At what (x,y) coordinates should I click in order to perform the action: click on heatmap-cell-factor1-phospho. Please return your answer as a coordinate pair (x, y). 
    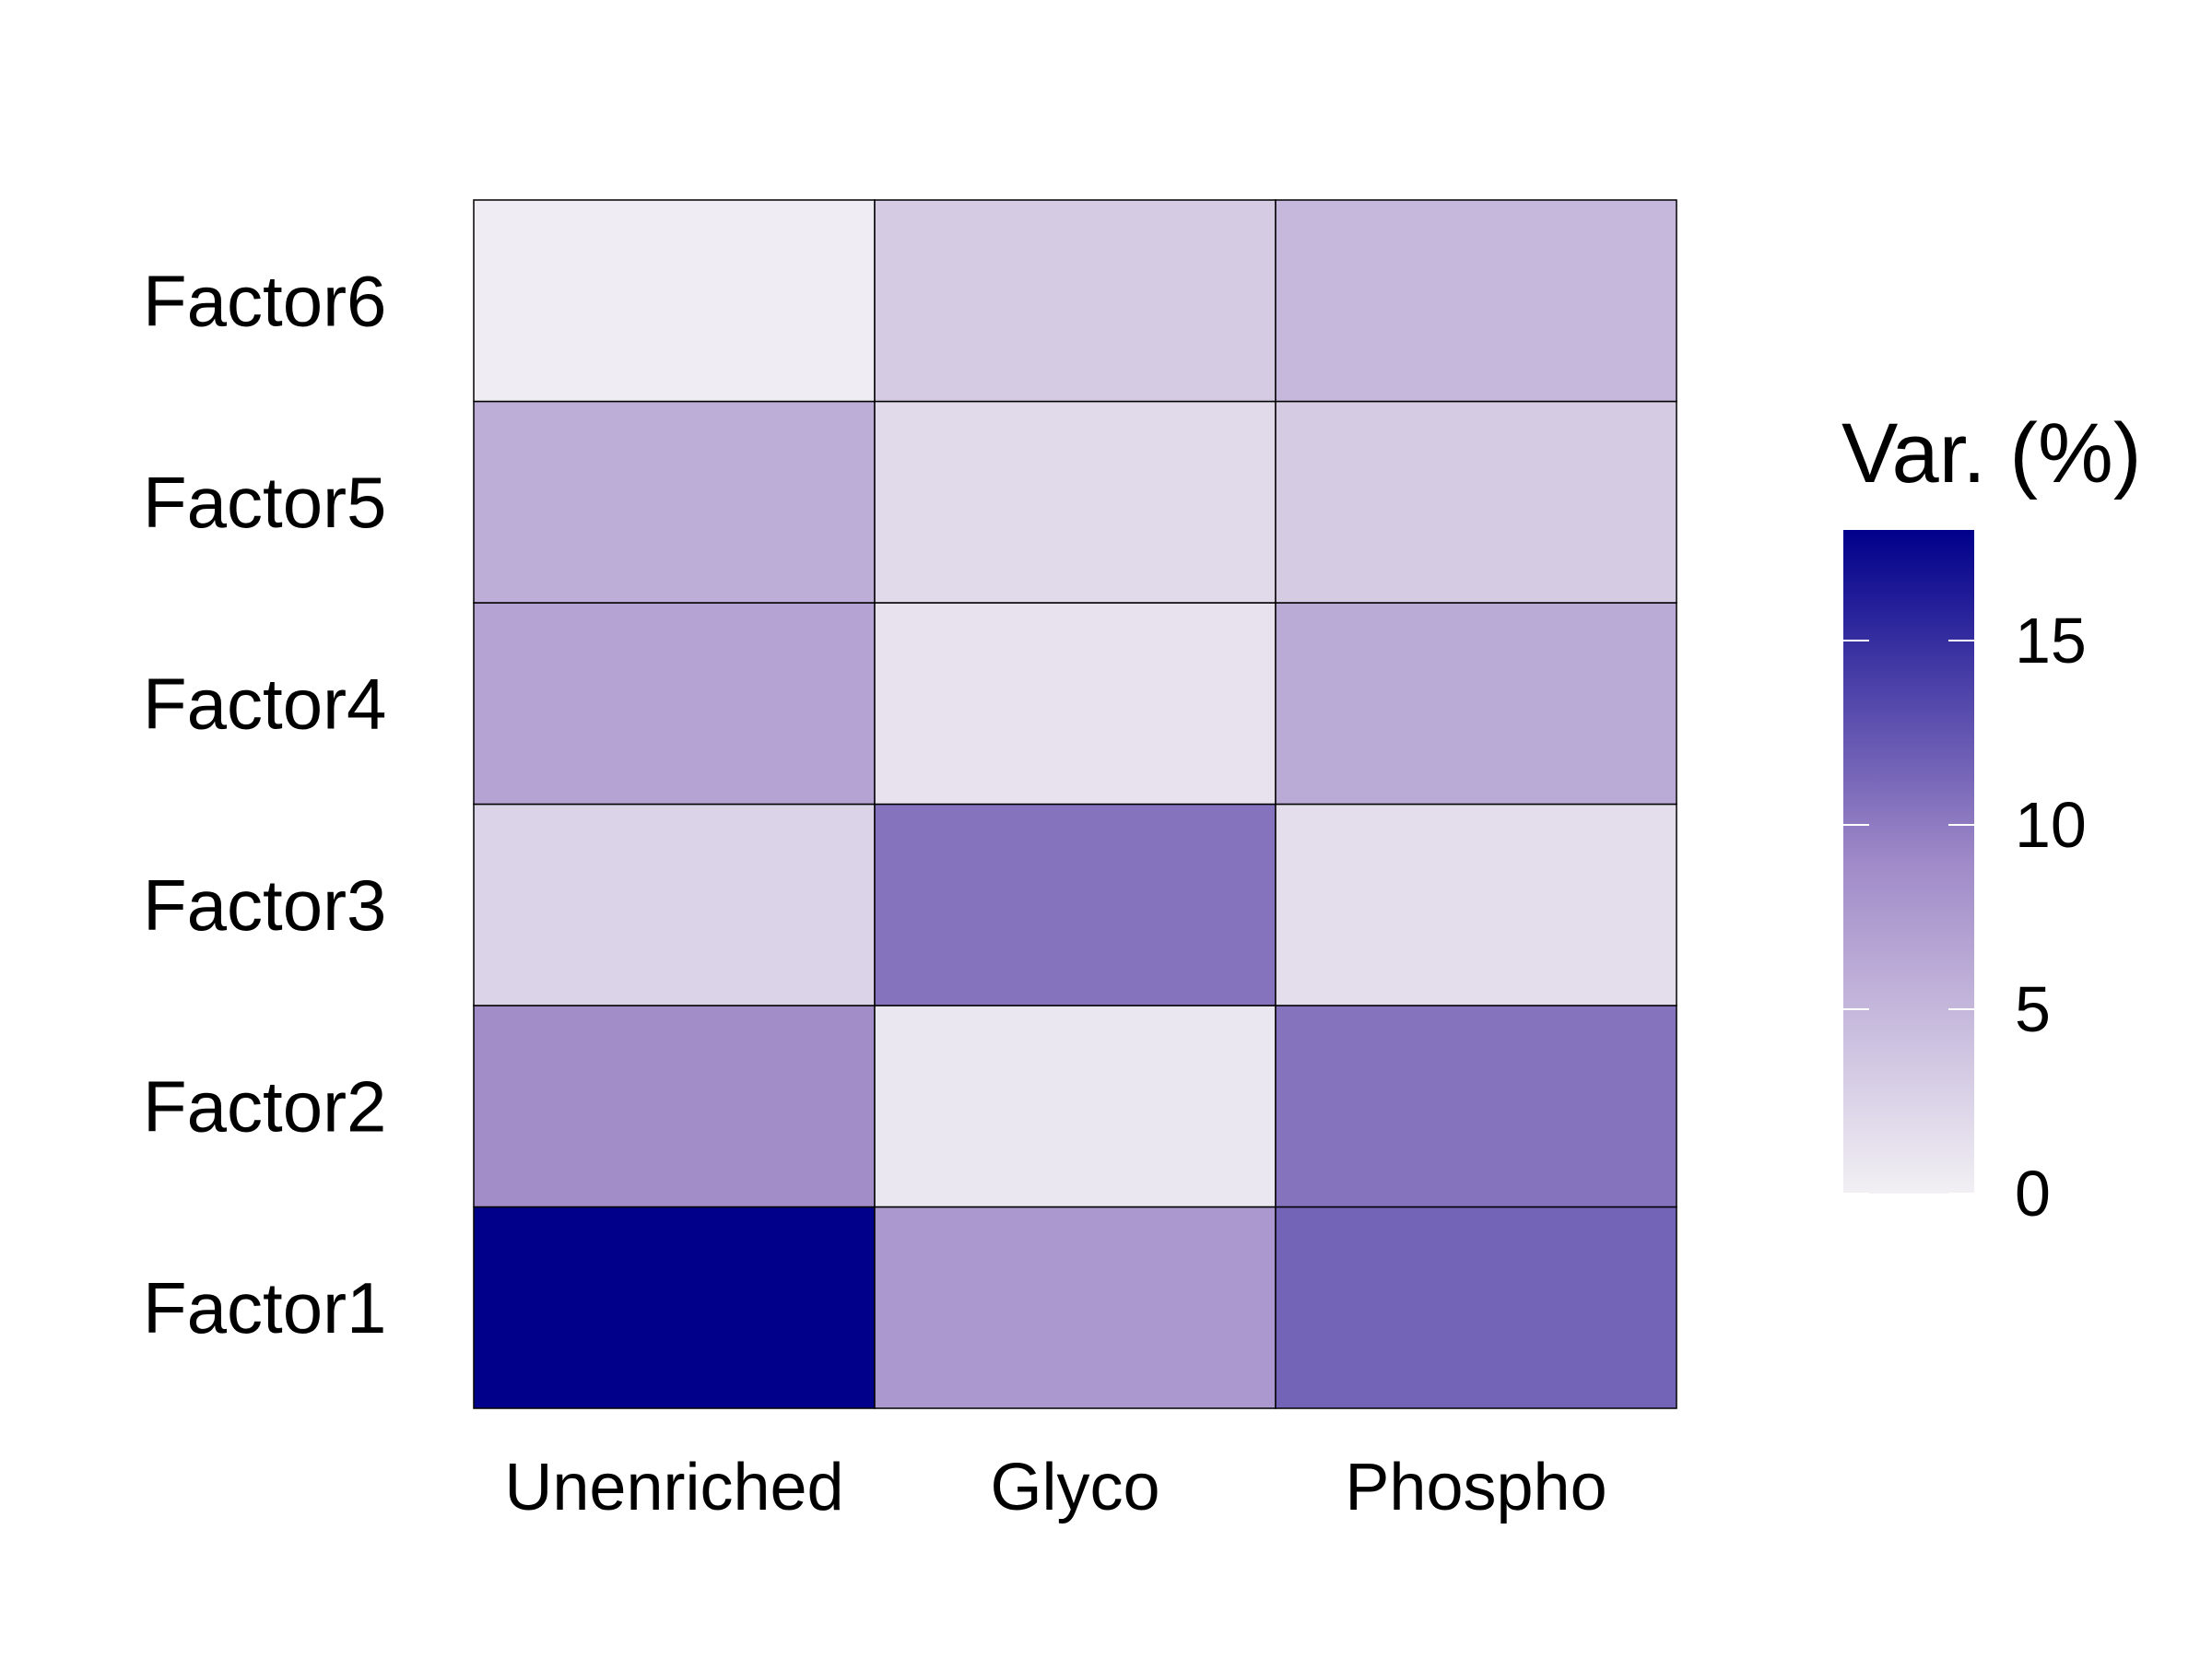
    Looking at the image, I should click on (1476, 1307).